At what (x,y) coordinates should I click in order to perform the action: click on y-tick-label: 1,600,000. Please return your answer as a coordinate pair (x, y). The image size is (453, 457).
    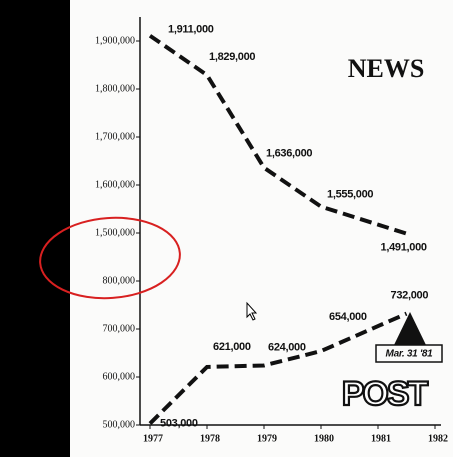
    Looking at the image, I should click on (115, 184).